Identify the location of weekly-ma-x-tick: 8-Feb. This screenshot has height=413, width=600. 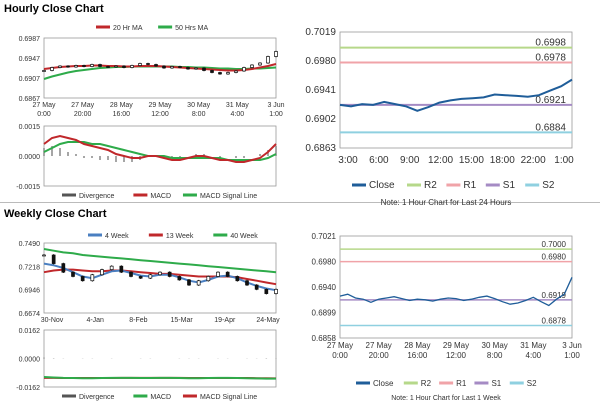
(138, 320).